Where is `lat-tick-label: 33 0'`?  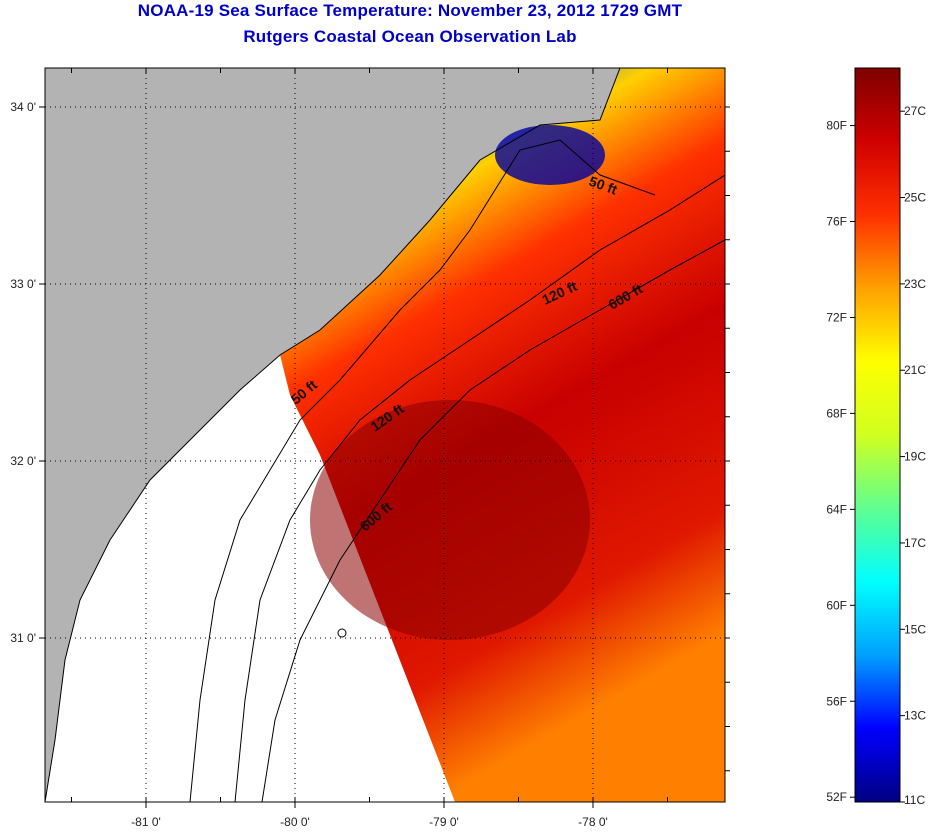 lat-tick-label: 33 0' is located at coordinates (23, 284).